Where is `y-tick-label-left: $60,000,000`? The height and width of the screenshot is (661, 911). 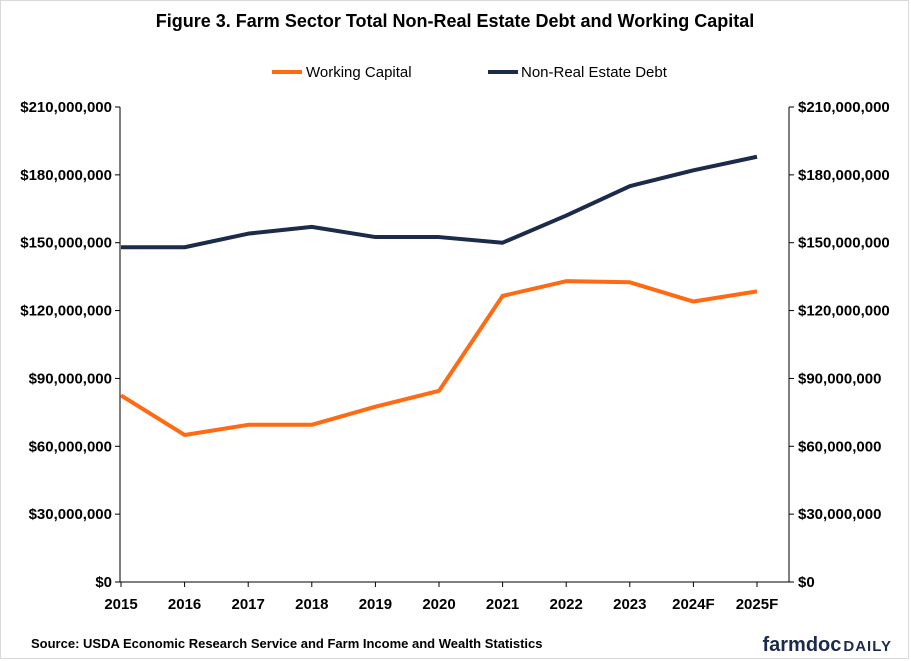
y-tick-label-left: $60,000,000 is located at coordinates (70, 446).